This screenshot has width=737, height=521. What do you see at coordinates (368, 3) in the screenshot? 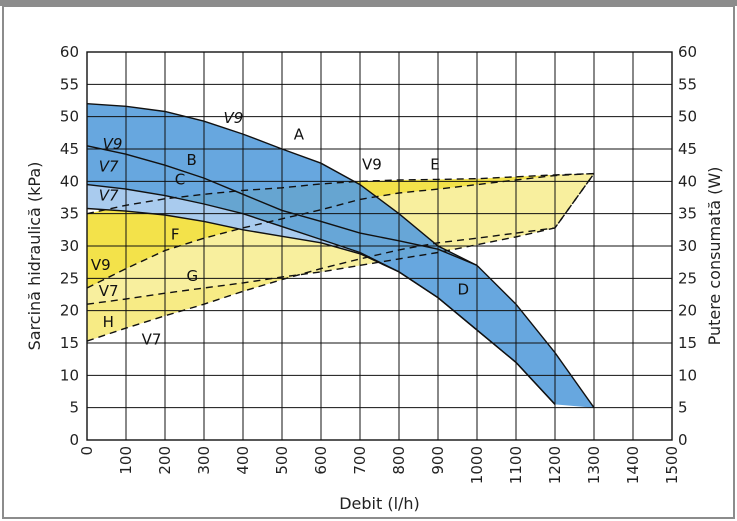
I see `top-border-bar` at bounding box center [368, 3].